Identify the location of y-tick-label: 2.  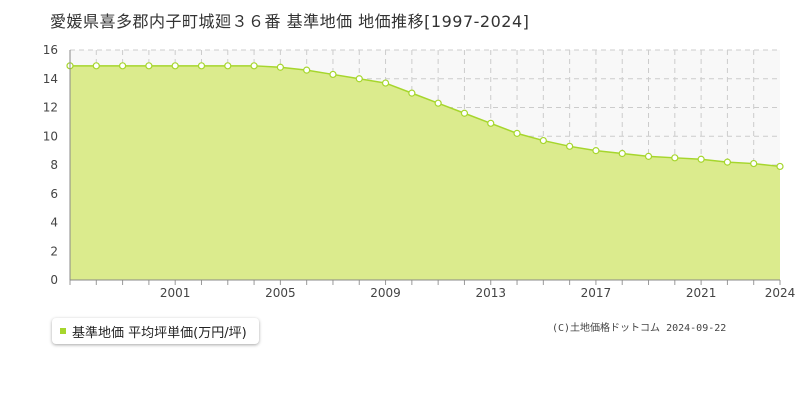
(54, 251).